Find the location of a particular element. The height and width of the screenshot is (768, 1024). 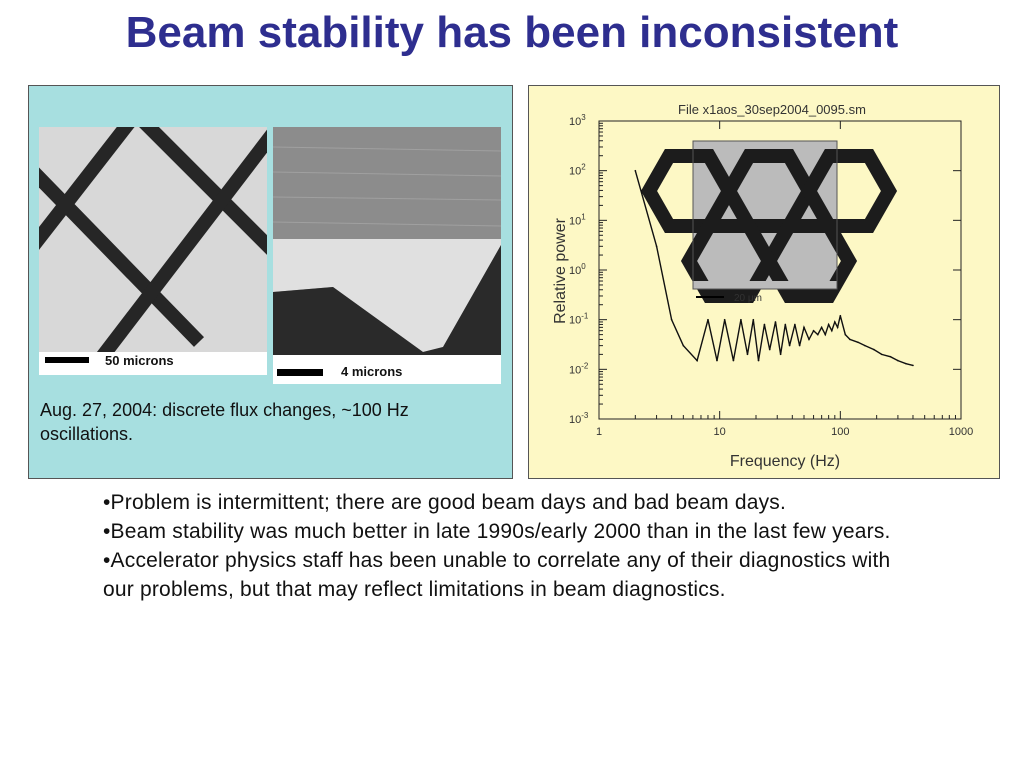

y-tick-label: 10² is located at coordinates (577, 170).